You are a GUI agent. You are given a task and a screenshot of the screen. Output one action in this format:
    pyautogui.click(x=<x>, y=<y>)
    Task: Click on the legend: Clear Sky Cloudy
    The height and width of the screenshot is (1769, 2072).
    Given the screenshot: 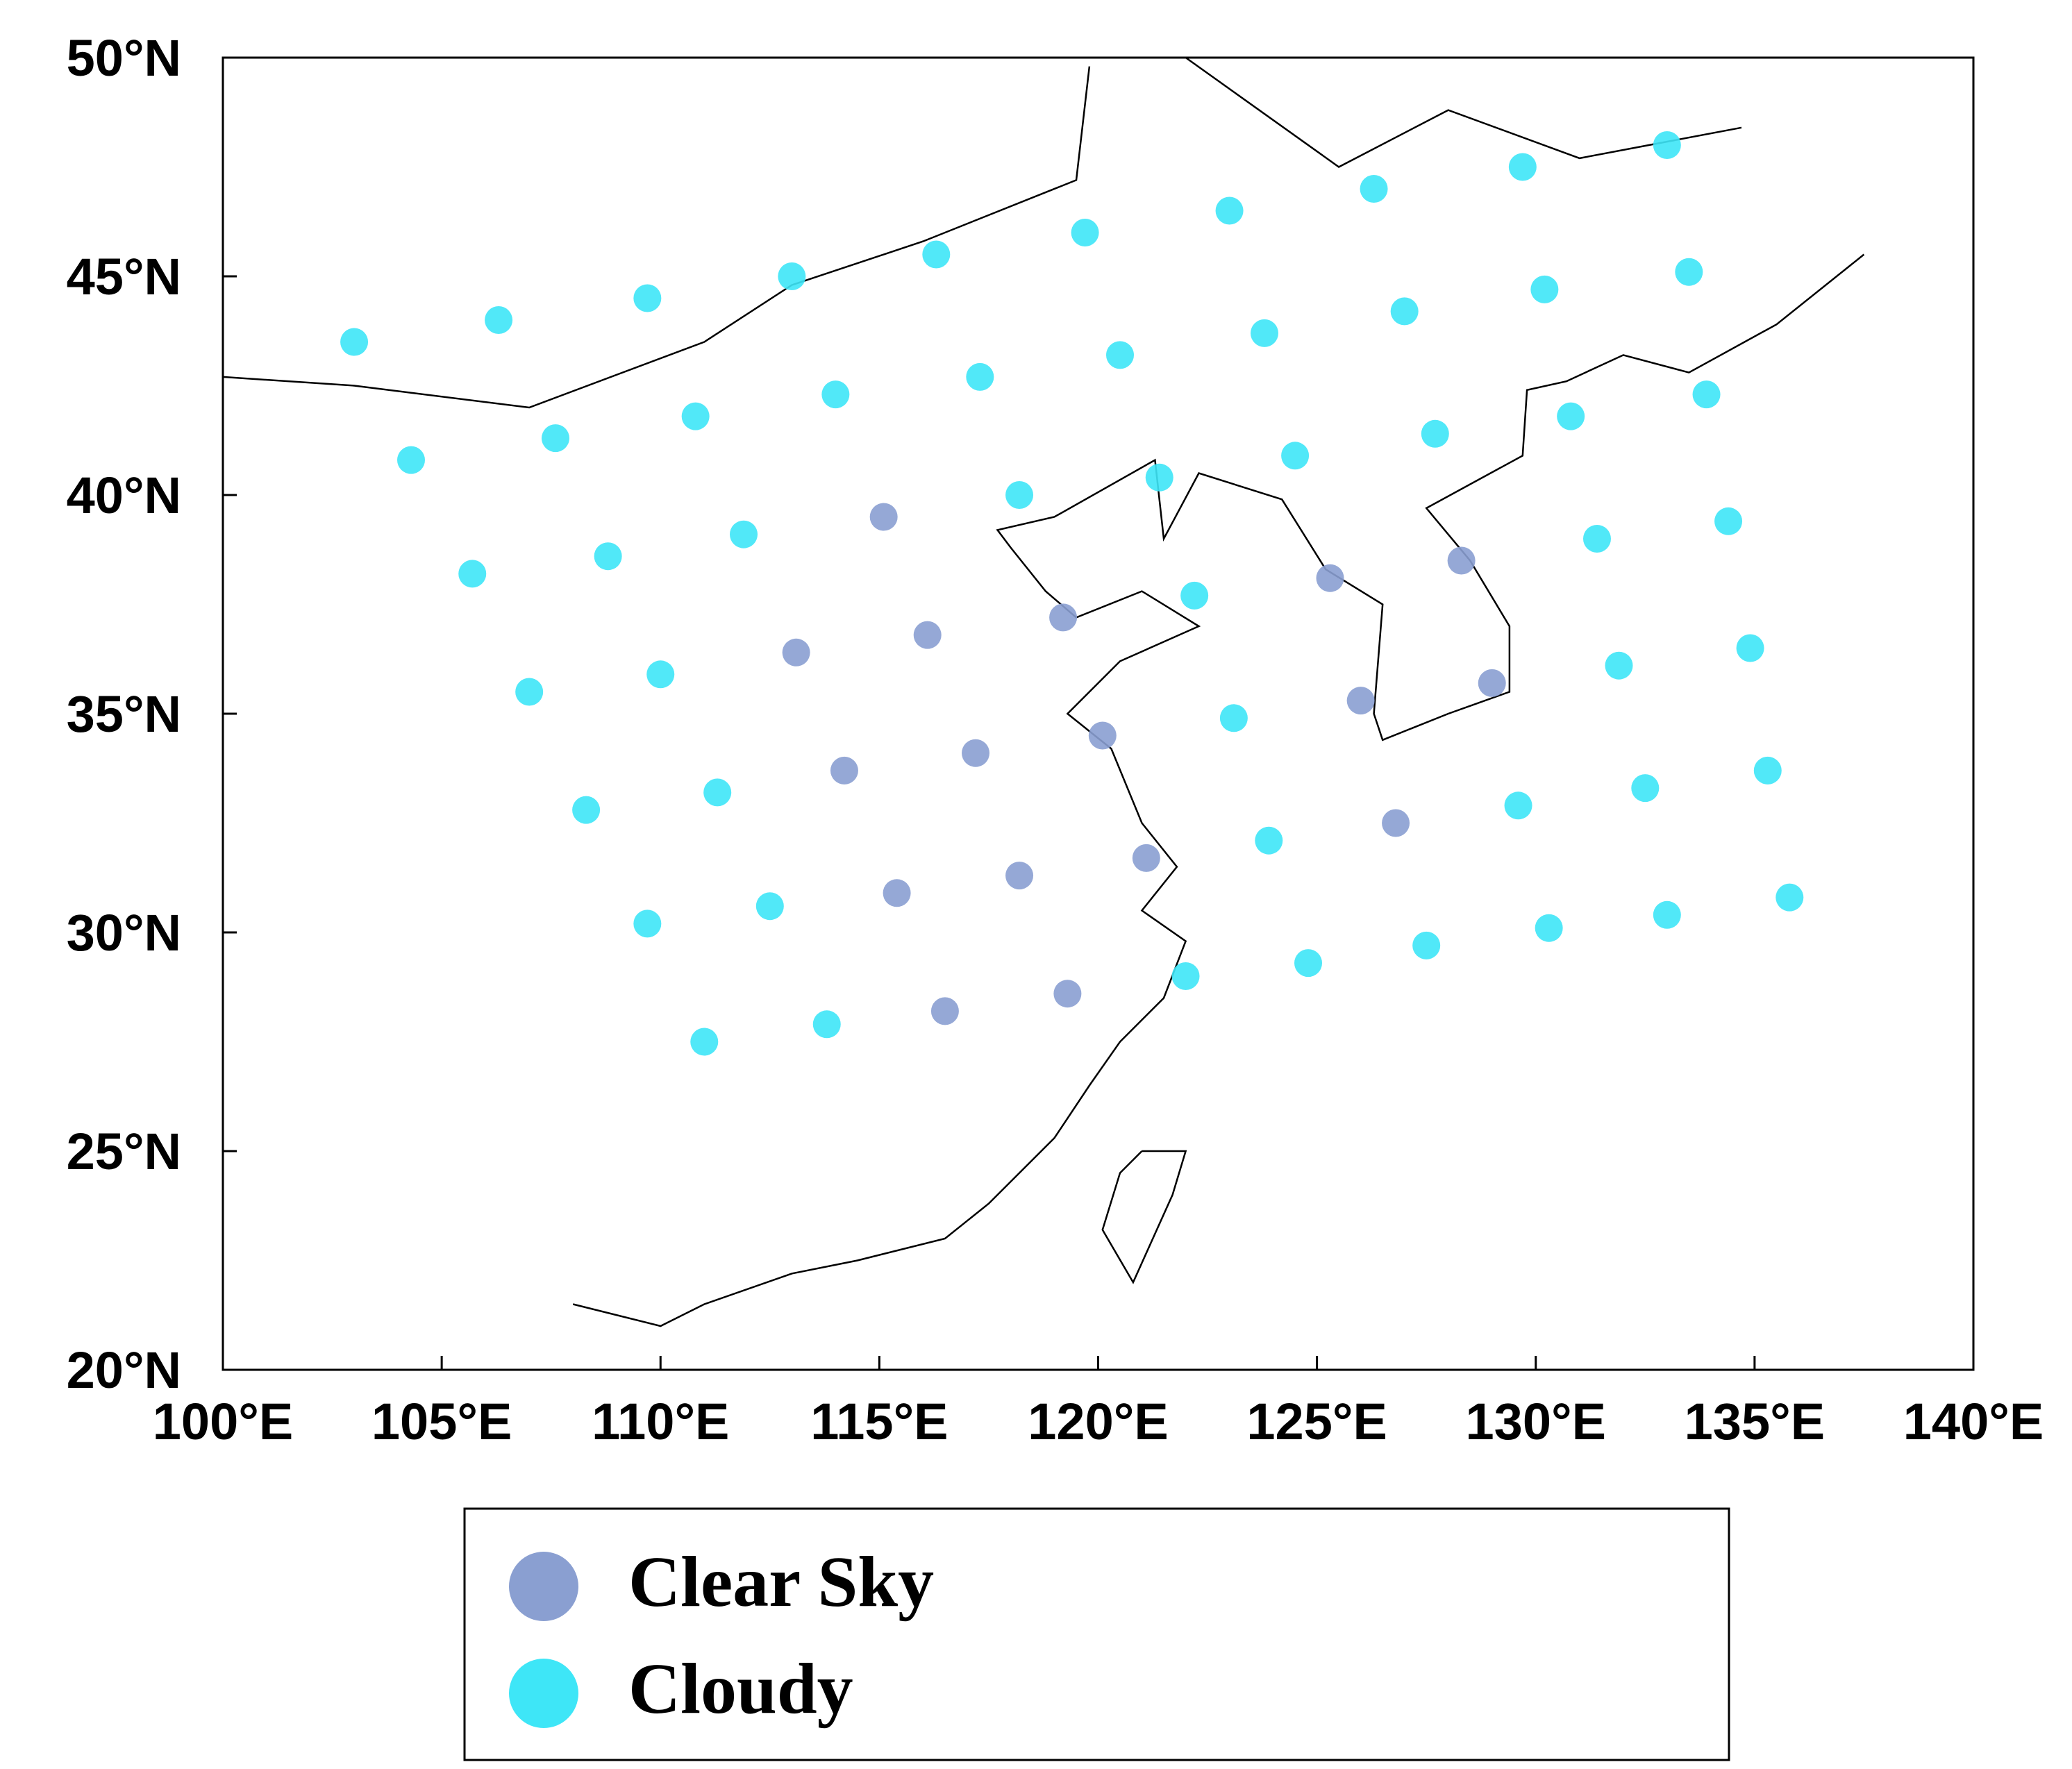 What is the action you would take?
    pyautogui.click(x=722, y=1635)
    